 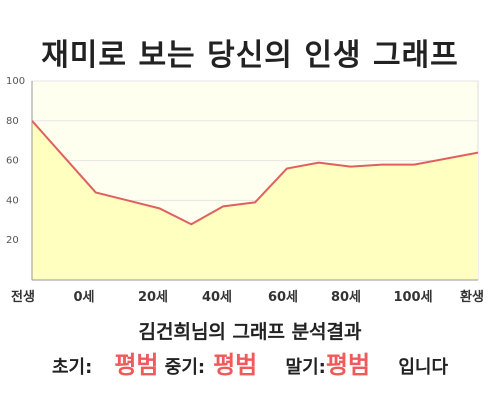 What do you see at coordinates (346, 297) in the screenshot?
I see `x-tick-label: 80세` at bounding box center [346, 297].